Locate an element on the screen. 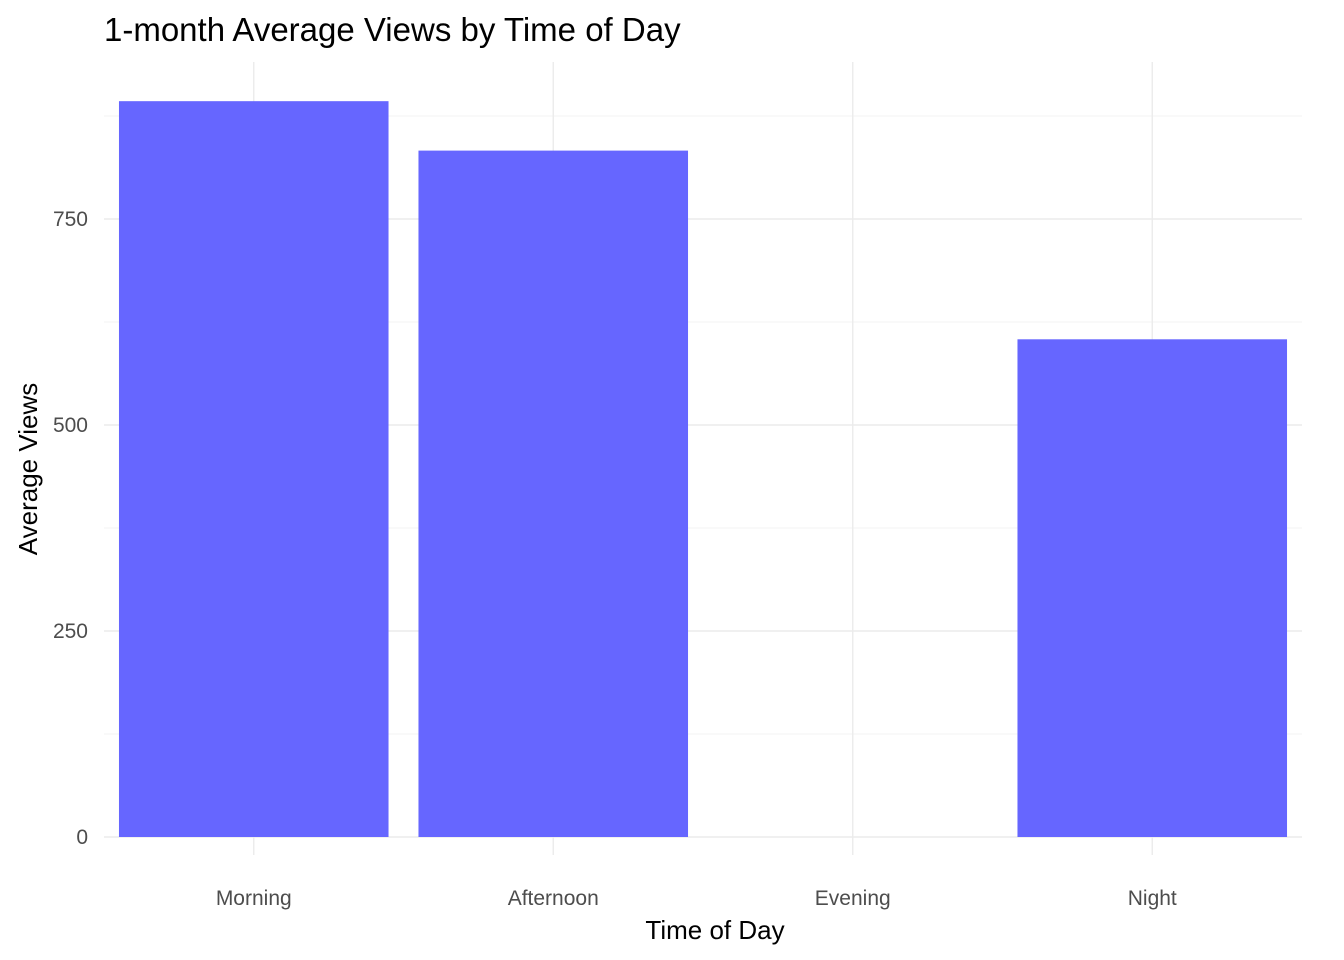 The width and height of the screenshot is (1344, 960). y-axis-tick-labels: 0 250 500 750 is located at coordinates (70, 528).